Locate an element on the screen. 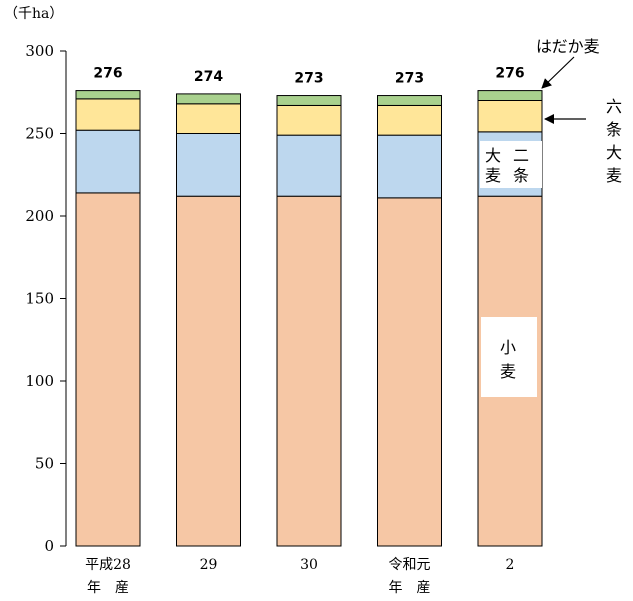 The image size is (633, 601). label-rokujo-char-2: 条 is located at coordinates (614, 129).